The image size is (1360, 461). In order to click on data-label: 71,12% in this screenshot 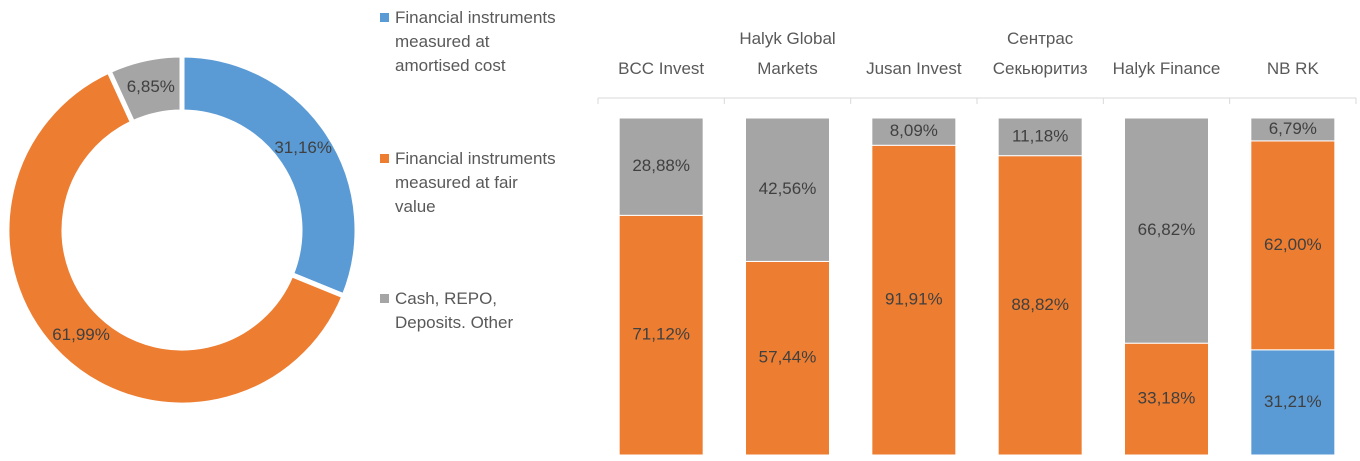, I will do `click(661, 334)`.